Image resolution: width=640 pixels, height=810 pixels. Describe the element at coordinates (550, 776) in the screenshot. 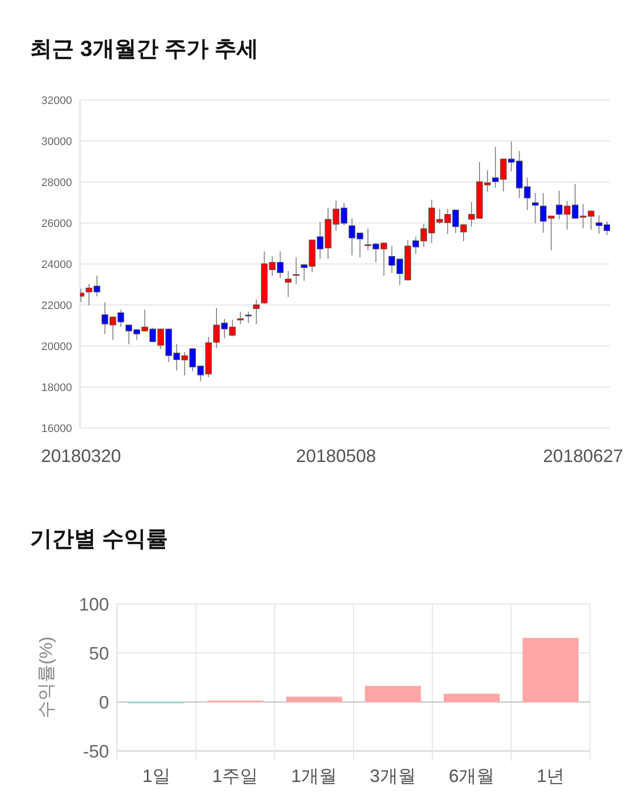

I see `x-tick-label: 1년` at that location.